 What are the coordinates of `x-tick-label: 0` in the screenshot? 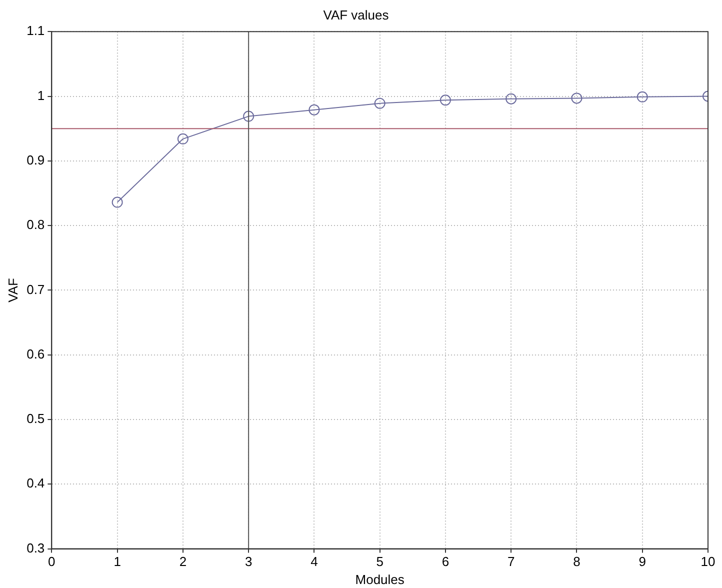 It's located at (52, 562).